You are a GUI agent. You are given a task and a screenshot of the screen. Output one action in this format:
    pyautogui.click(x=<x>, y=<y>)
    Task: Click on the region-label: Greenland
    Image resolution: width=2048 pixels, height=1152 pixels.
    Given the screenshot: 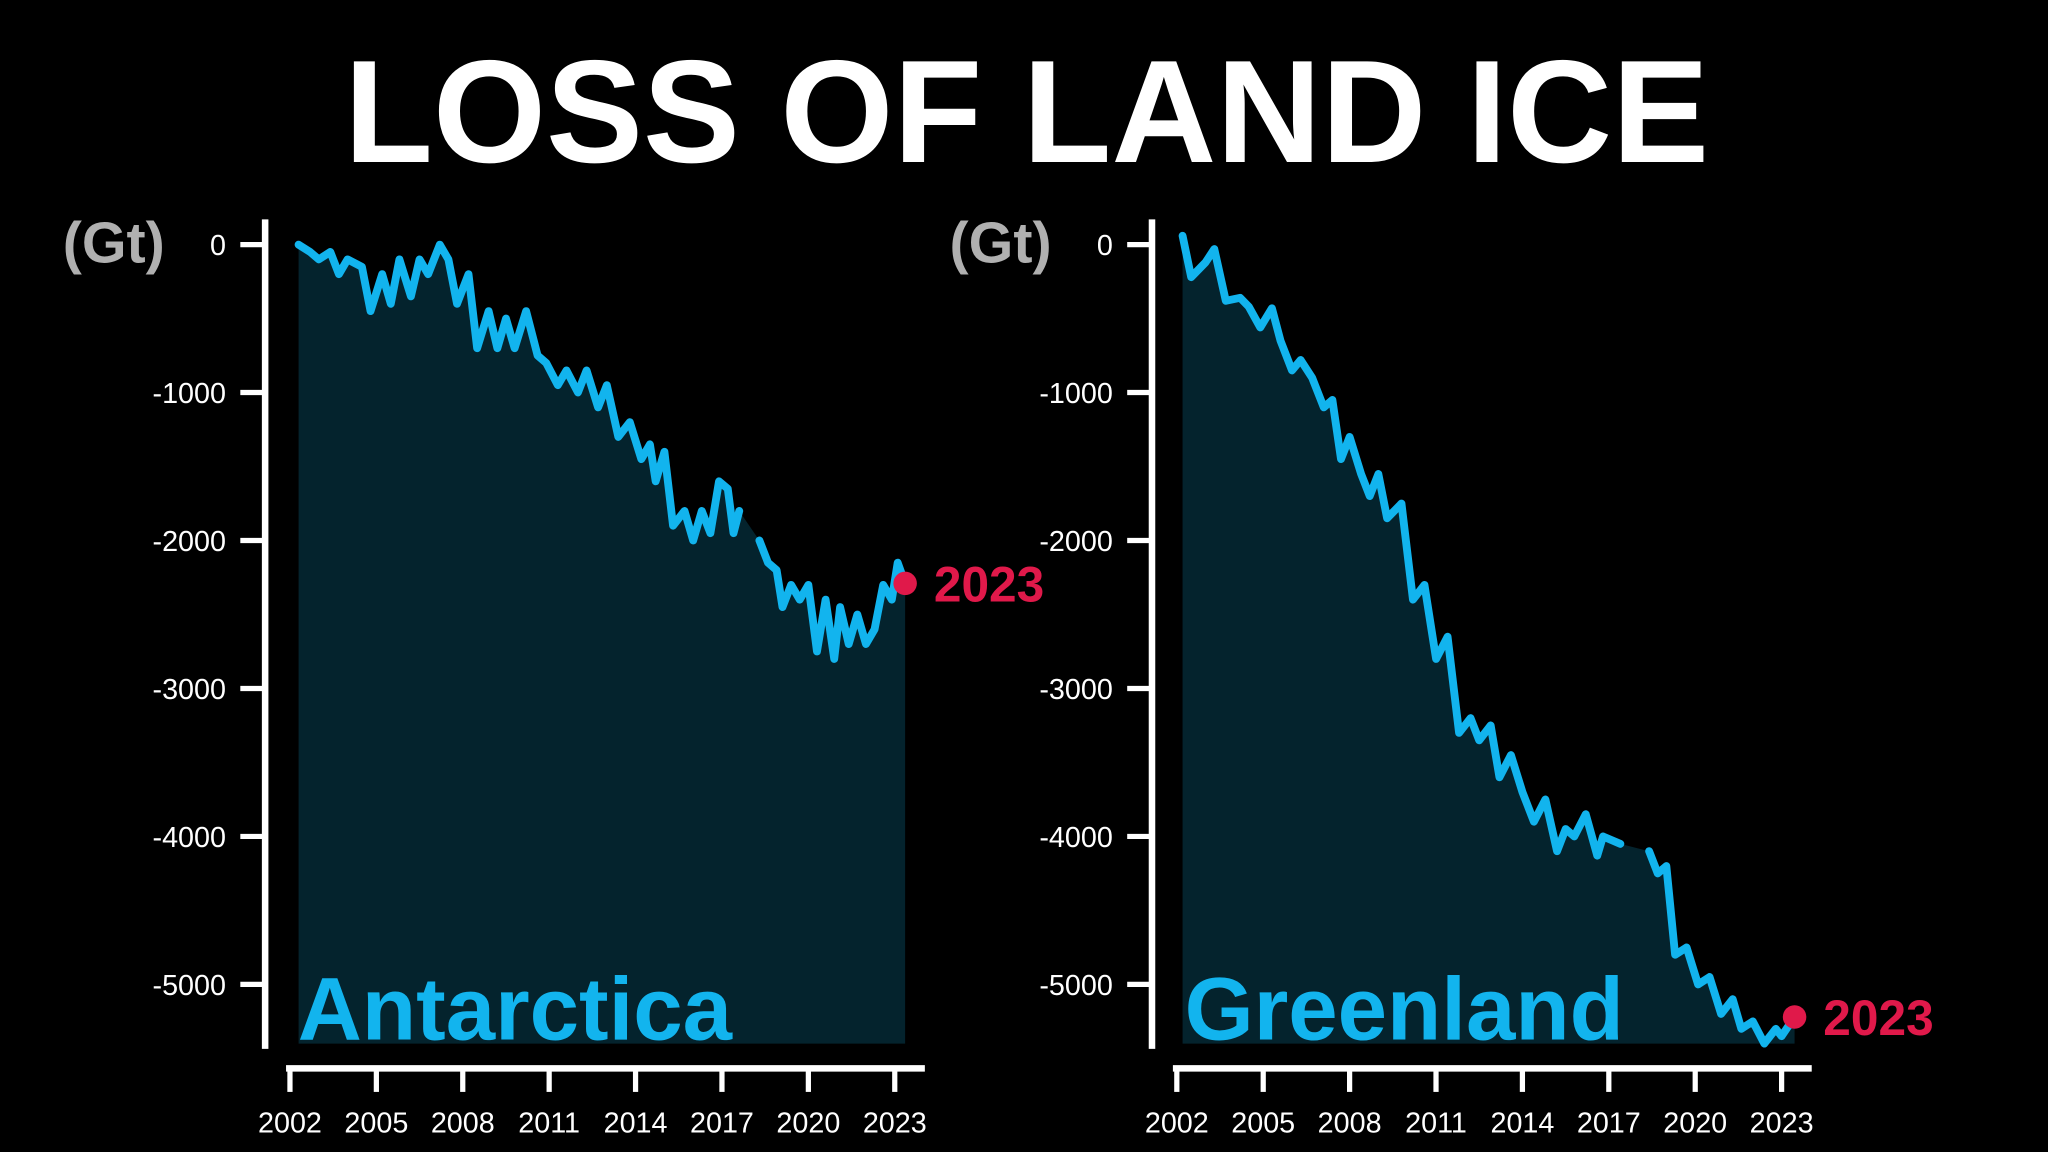 What is the action you would take?
    pyautogui.click(x=1404, y=1009)
    